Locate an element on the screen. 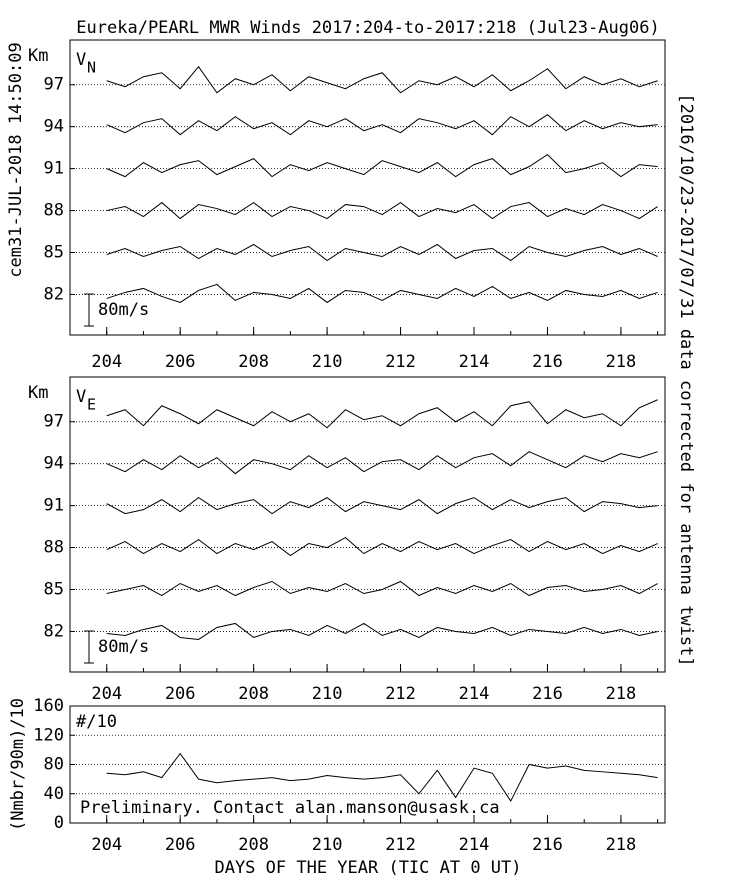 This screenshot has width=736, height=877. y-tick-label: 40 is located at coordinates (54, 794).